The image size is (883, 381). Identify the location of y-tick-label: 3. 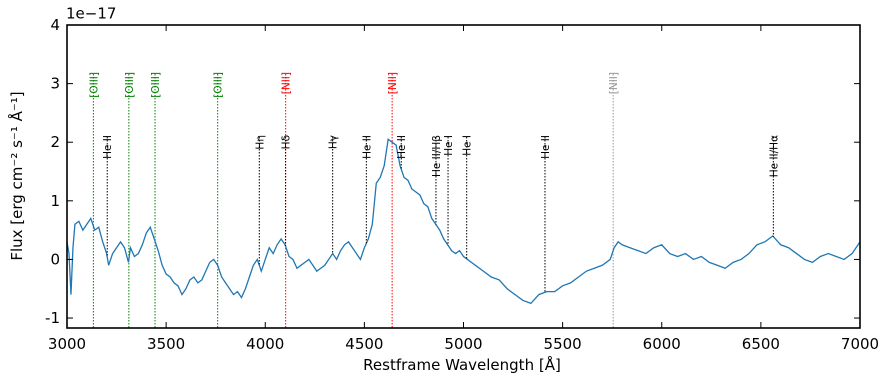
(55, 84).